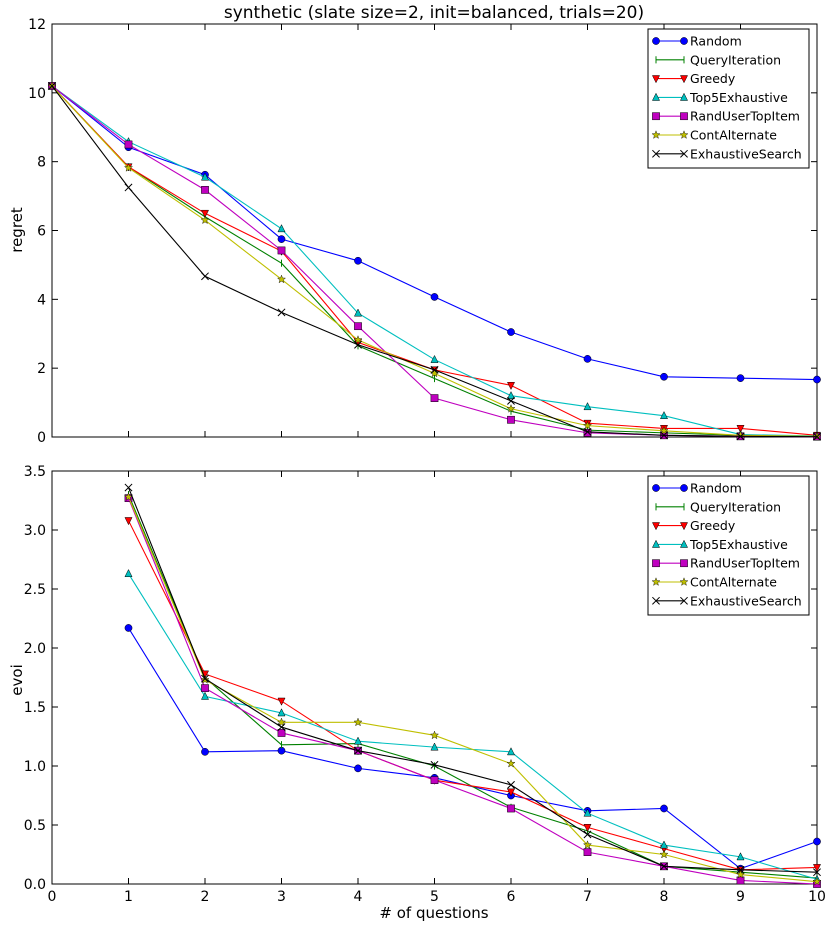  What do you see at coordinates (693, 525) in the screenshot?
I see `legend-entry: Greedy` at bounding box center [693, 525].